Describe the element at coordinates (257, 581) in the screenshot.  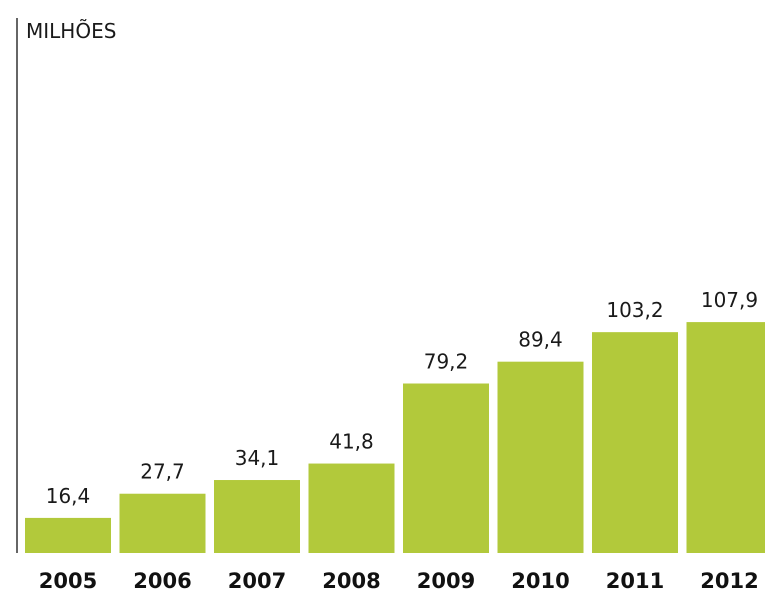
I see `category-label-2007: 2007` at that location.